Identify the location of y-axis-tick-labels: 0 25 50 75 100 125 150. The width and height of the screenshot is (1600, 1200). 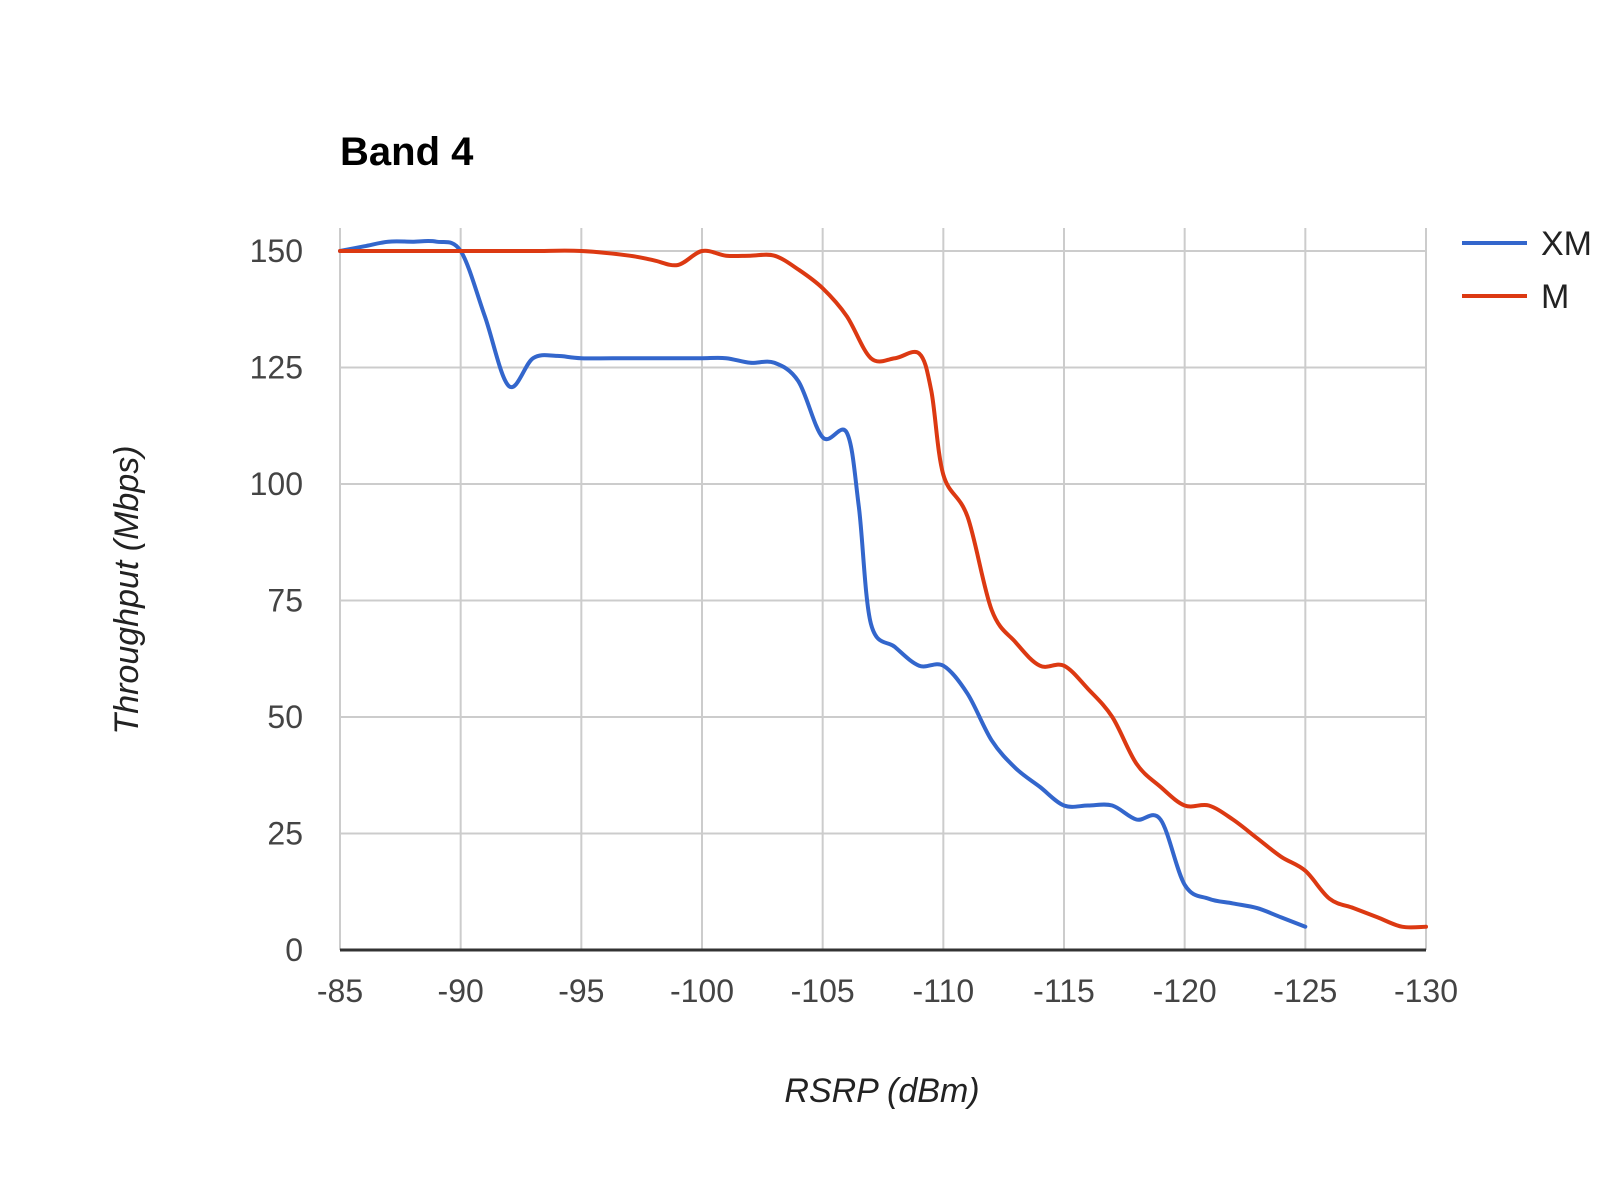
(276, 600).